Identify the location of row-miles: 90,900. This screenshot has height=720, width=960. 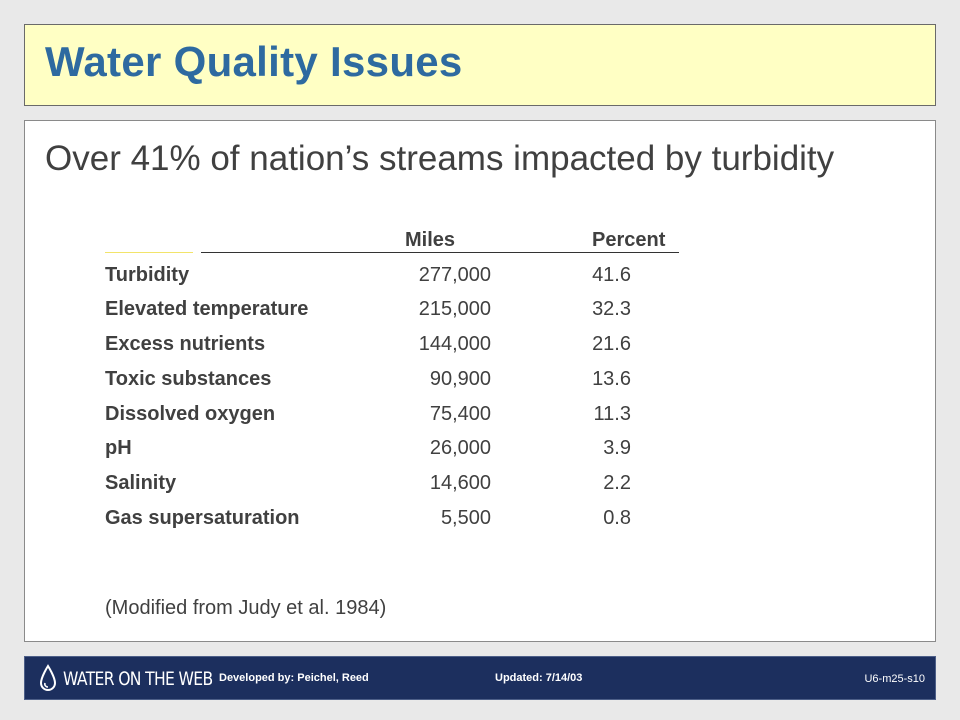
(460, 379).